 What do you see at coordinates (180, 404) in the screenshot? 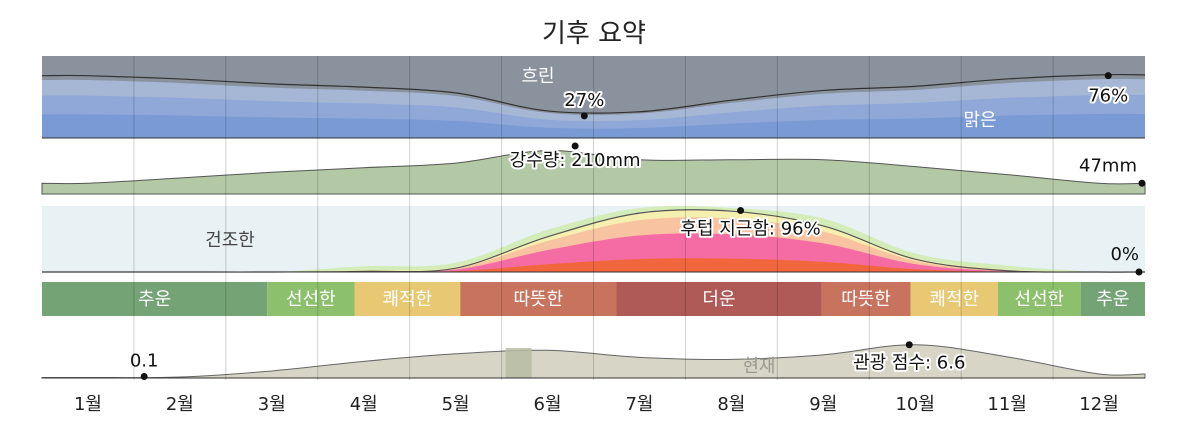
I see `month-tick-label: 2월` at bounding box center [180, 404].